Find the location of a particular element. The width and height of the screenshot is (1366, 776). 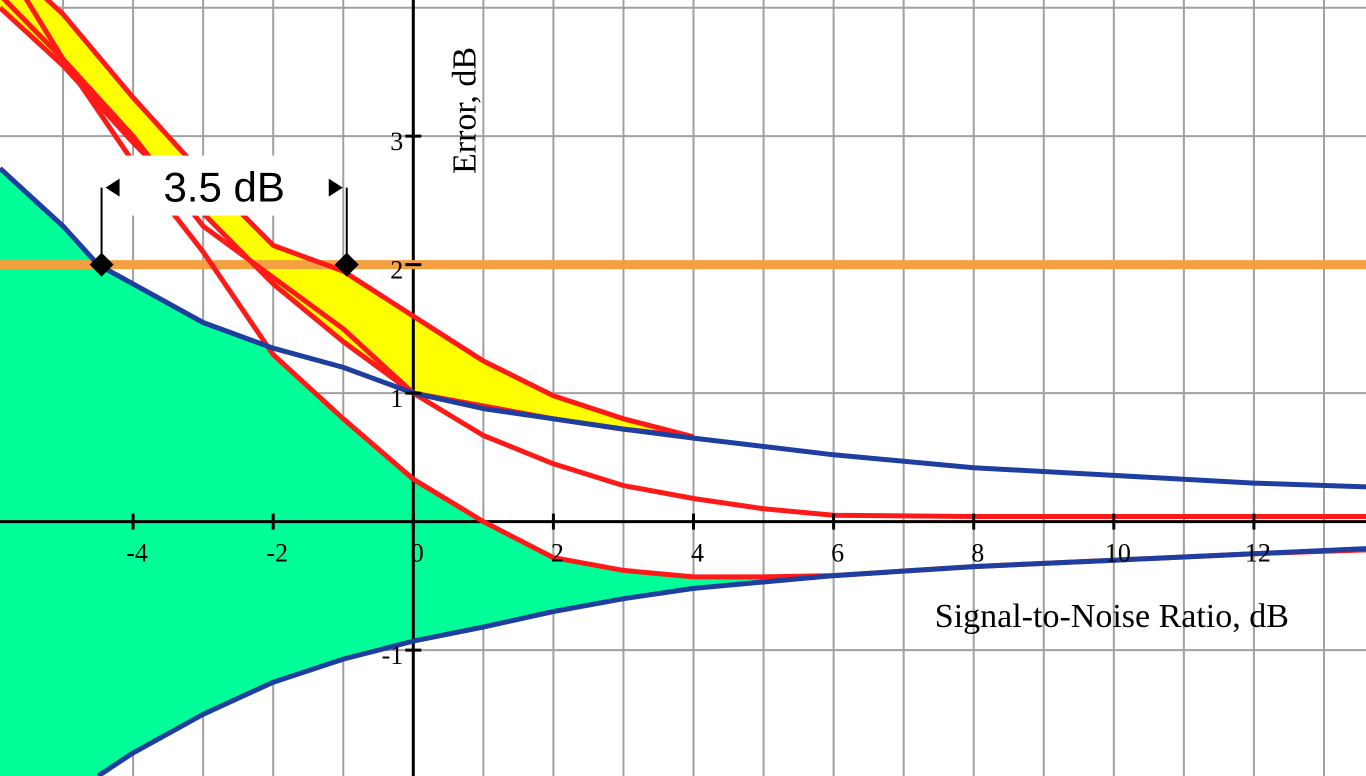

annotation-background is located at coordinates (224, 185).